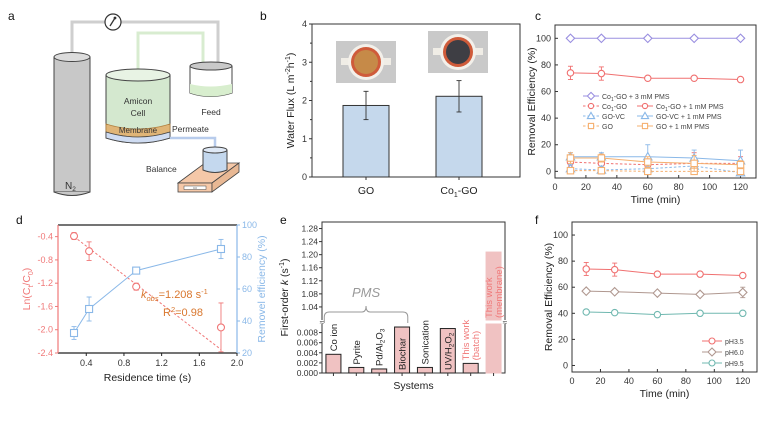 The height and width of the screenshot is (424, 771). I want to click on y-tick-label: 100, so click(543, 38).